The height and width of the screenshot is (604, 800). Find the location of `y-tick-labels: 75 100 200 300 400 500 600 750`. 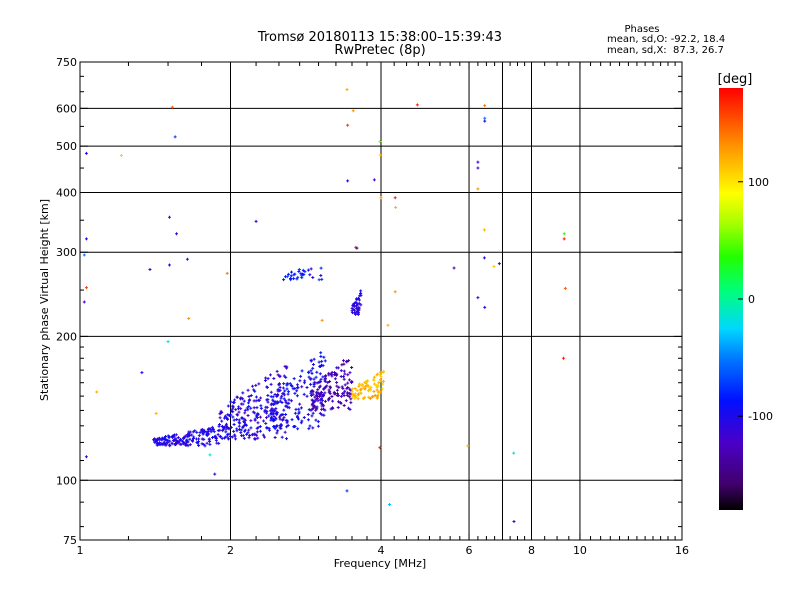

y-tick-labels: 75 100 200 300 400 500 600 750 is located at coordinates (66, 301).